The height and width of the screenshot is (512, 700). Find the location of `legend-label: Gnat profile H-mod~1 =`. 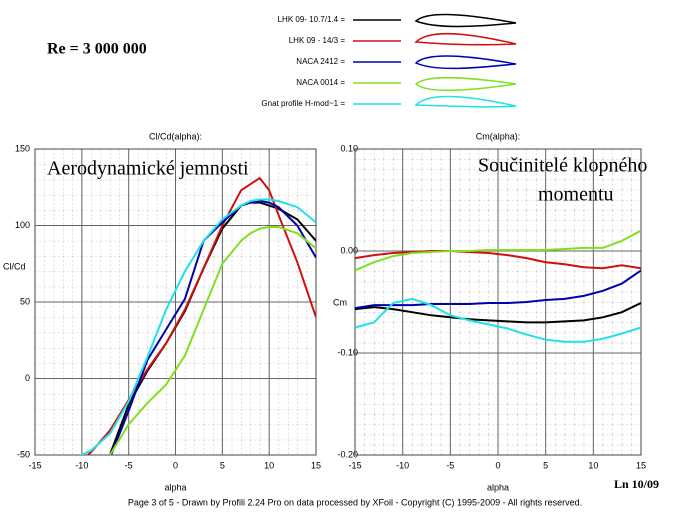

legend-label: Gnat profile H-mod~1 = is located at coordinates (303, 103).